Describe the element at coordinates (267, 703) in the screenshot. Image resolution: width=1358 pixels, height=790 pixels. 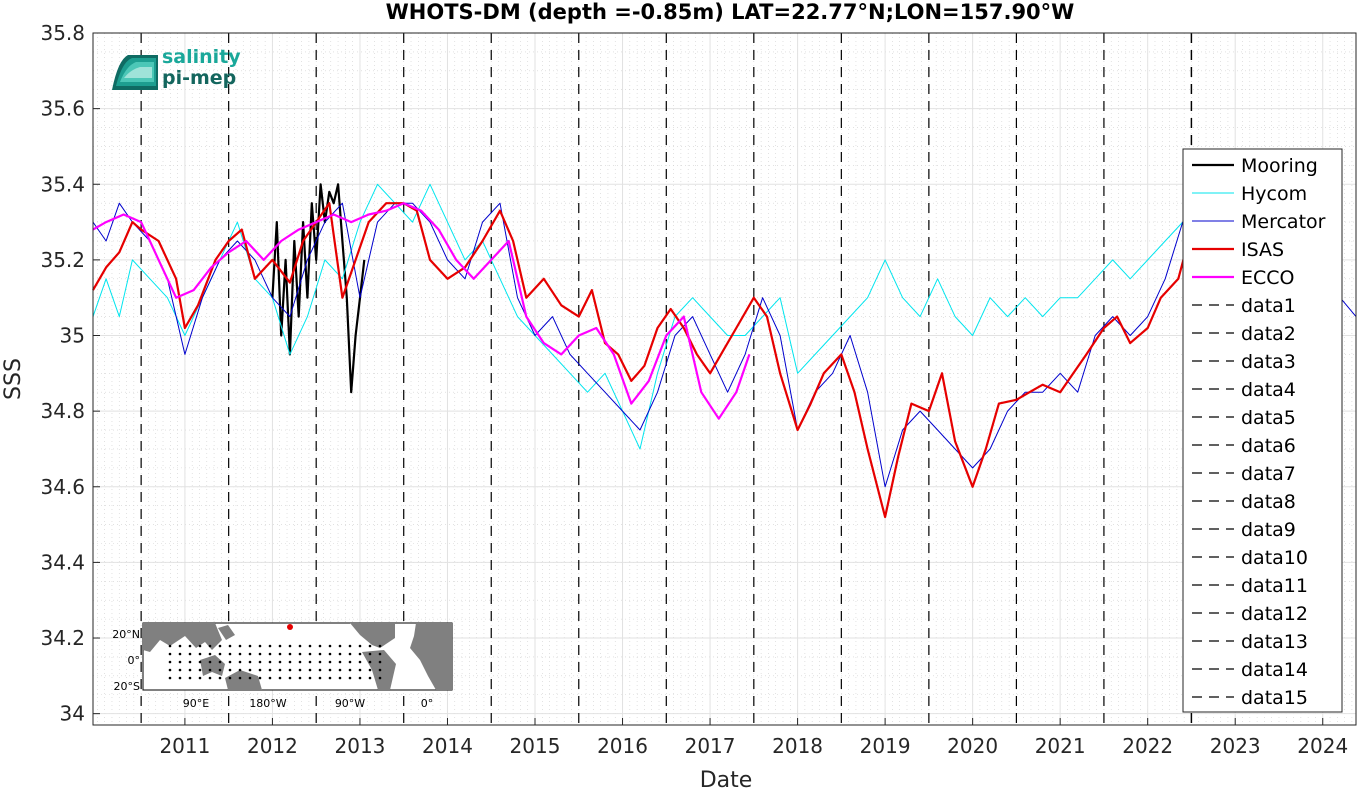
I see `map-xlabel-180w: 180°W` at that location.